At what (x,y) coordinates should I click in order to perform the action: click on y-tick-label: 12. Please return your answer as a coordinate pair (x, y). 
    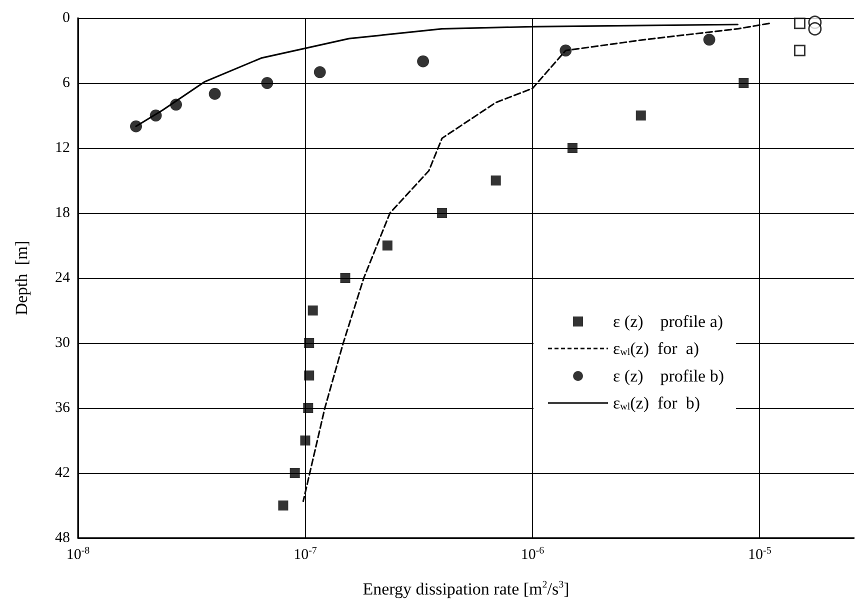
    Looking at the image, I should click on (62, 148).